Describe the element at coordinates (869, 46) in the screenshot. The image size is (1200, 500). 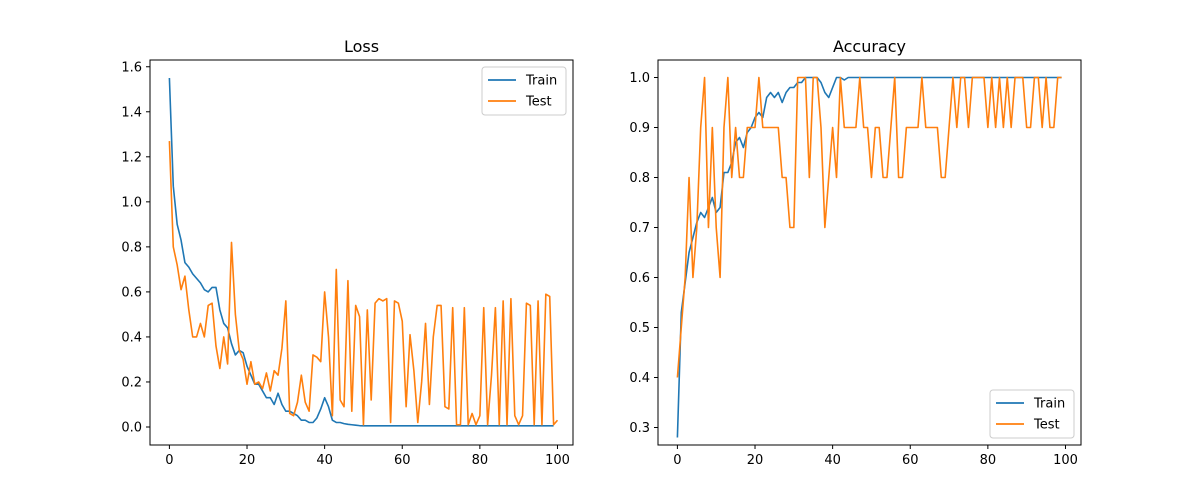
I see `chart-title: Accuracy` at that location.